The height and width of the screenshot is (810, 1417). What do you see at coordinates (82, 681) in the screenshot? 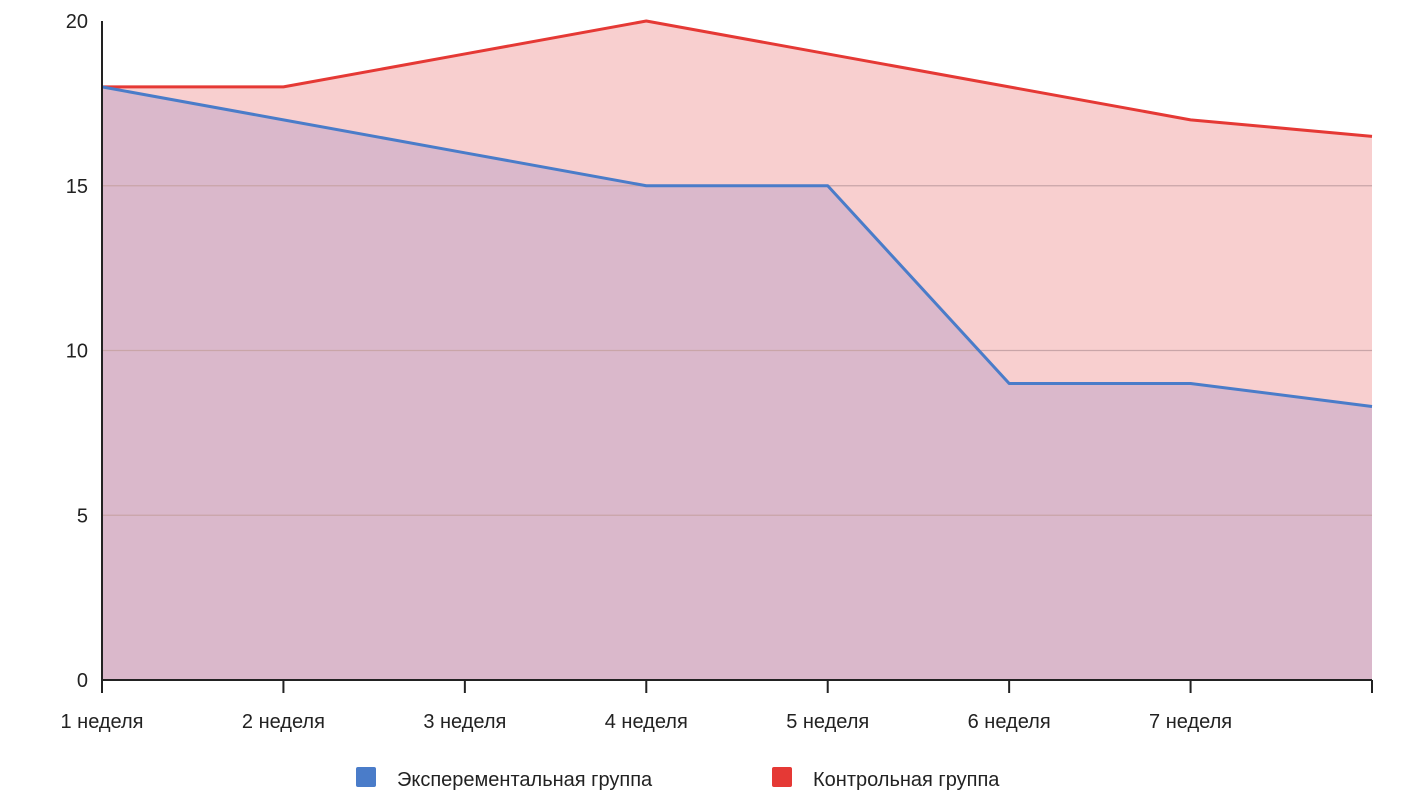
I see `y-tick-label: 0` at bounding box center [82, 681].